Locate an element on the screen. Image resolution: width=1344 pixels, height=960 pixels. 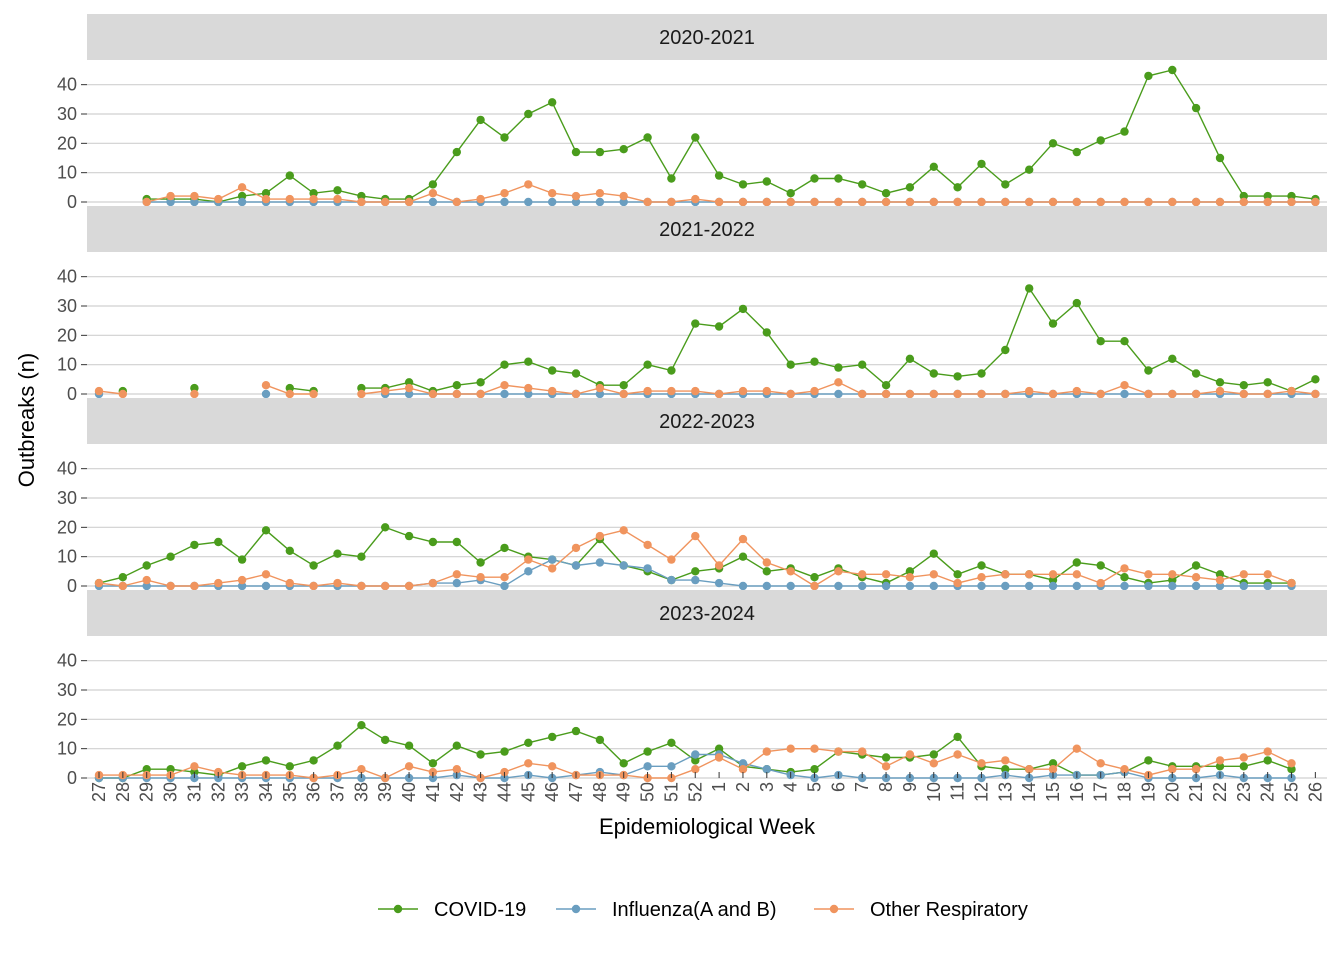
y-tick-label: 10 is located at coordinates (67, 365).